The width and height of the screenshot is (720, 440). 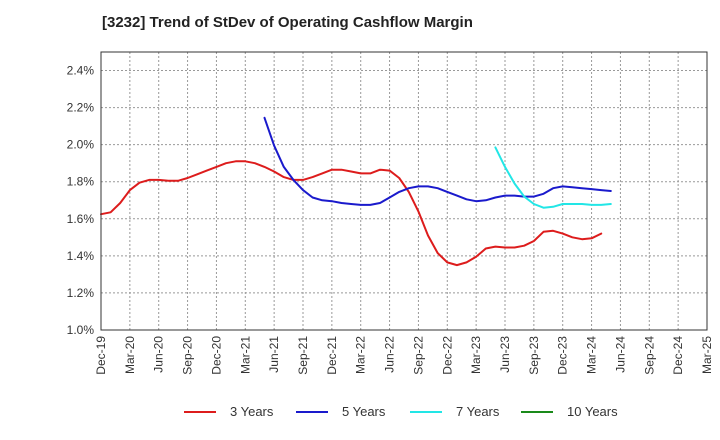 I want to click on x-tick-label: Jun-22, so click(x=390, y=354).